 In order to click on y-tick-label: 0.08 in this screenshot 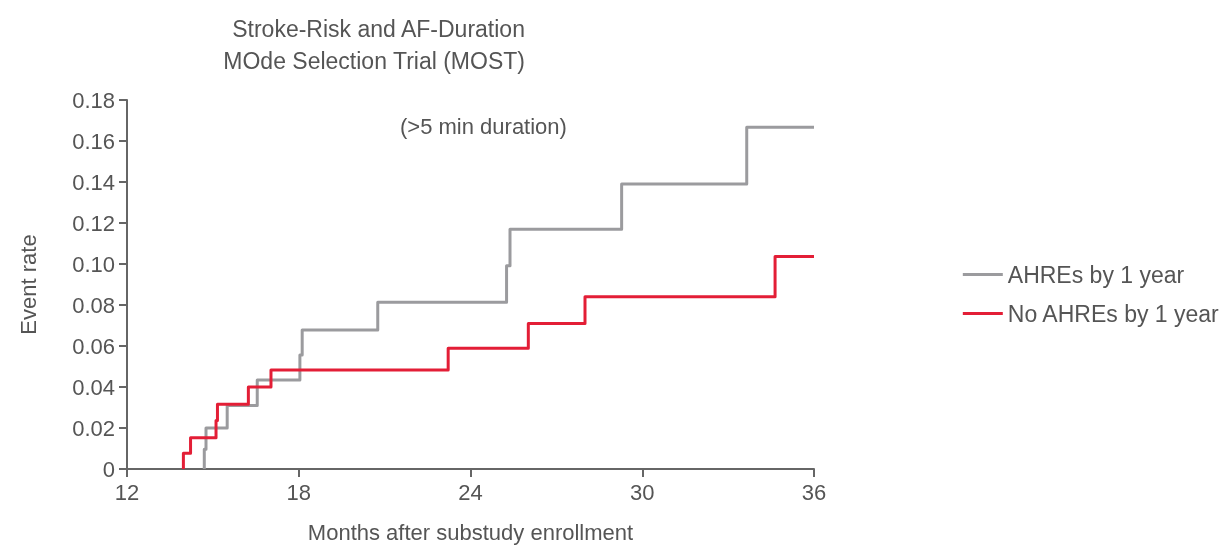, I will do `click(93, 305)`.